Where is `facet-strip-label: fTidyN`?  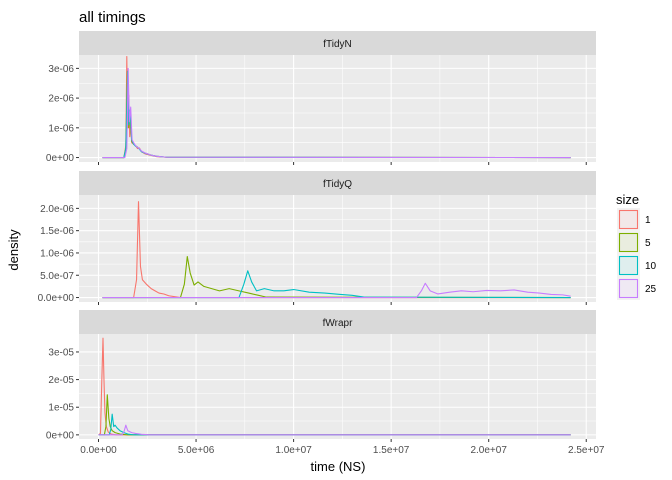 facet-strip-label: fTidyN is located at coordinates (337, 44).